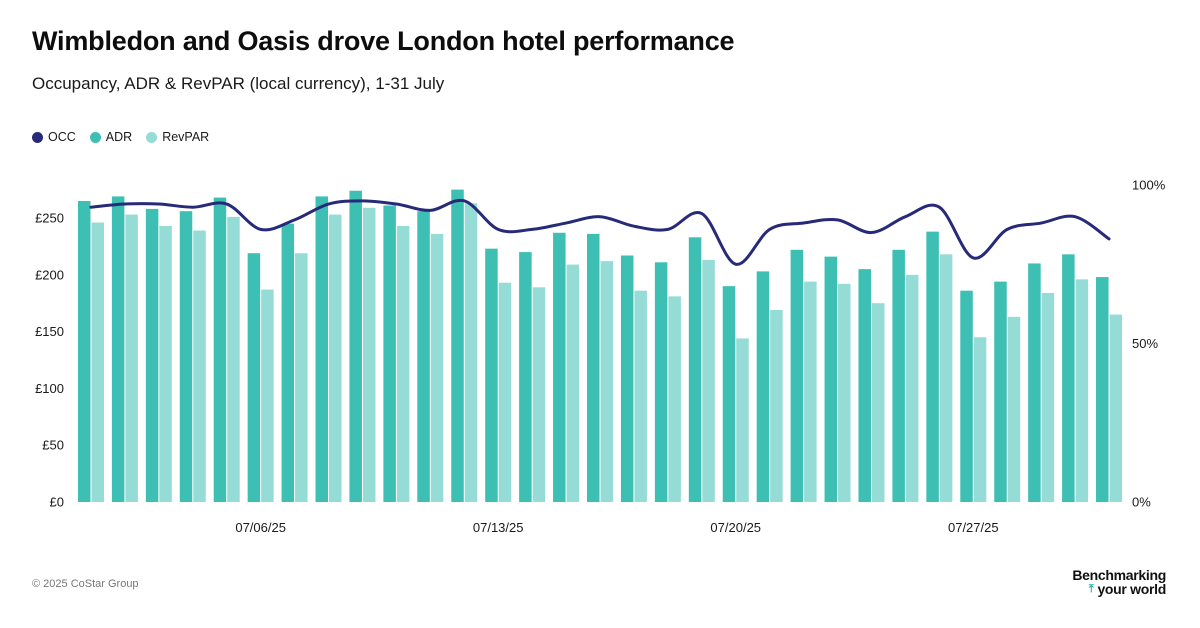 This screenshot has width=1200, height=628. I want to click on legend-revpar-label: RevPAR, so click(186, 137).